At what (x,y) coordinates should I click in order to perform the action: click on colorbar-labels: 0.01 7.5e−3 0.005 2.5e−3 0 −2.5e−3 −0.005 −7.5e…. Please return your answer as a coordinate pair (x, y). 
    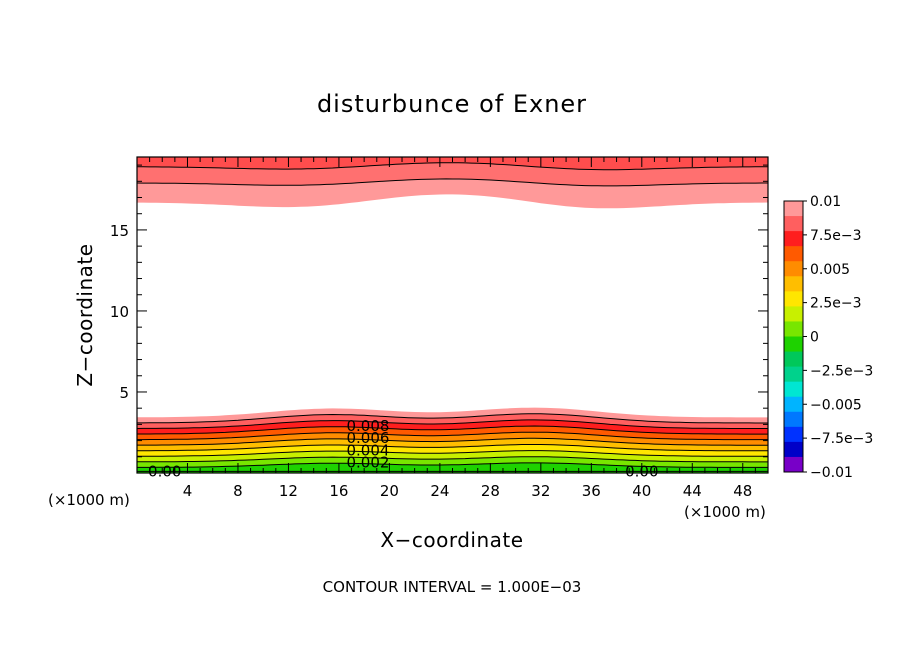
    Looking at the image, I should click on (838, 337).